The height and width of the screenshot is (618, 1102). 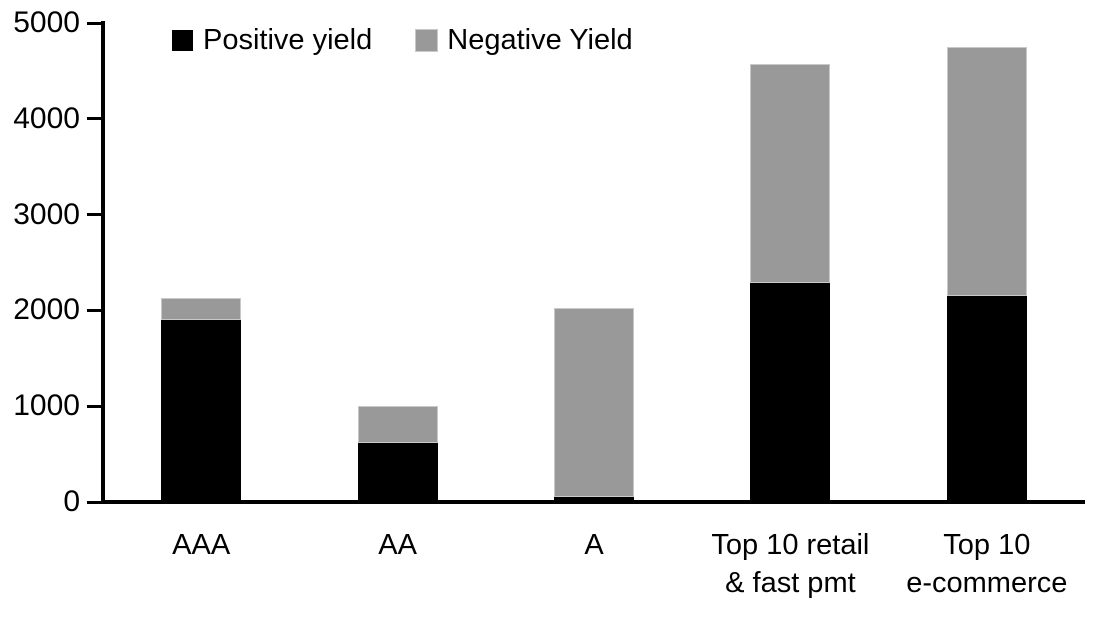 What do you see at coordinates (790, 583) in the screenshot?
I see `x-axis-label-line: & fast pmt` at bounding box center [790, 583].